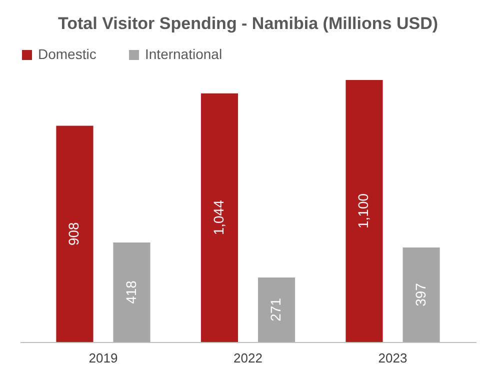 The width and height of the screenshot is (496, 380). I want to click on data-label: 397, so click(420, 294).